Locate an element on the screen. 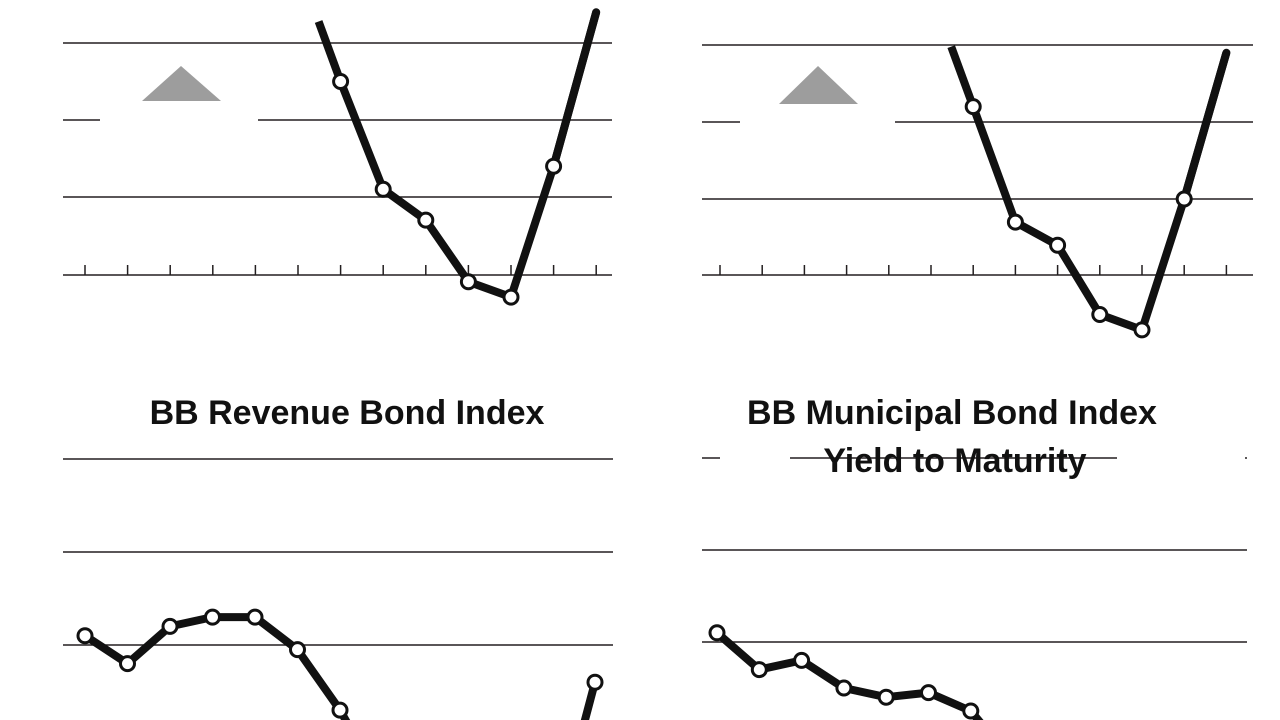 This screenshot has width=1280, height=720. chart-title-revenue-bond-index: BB Revenue Bond Index is located at coordinates (347, 413).